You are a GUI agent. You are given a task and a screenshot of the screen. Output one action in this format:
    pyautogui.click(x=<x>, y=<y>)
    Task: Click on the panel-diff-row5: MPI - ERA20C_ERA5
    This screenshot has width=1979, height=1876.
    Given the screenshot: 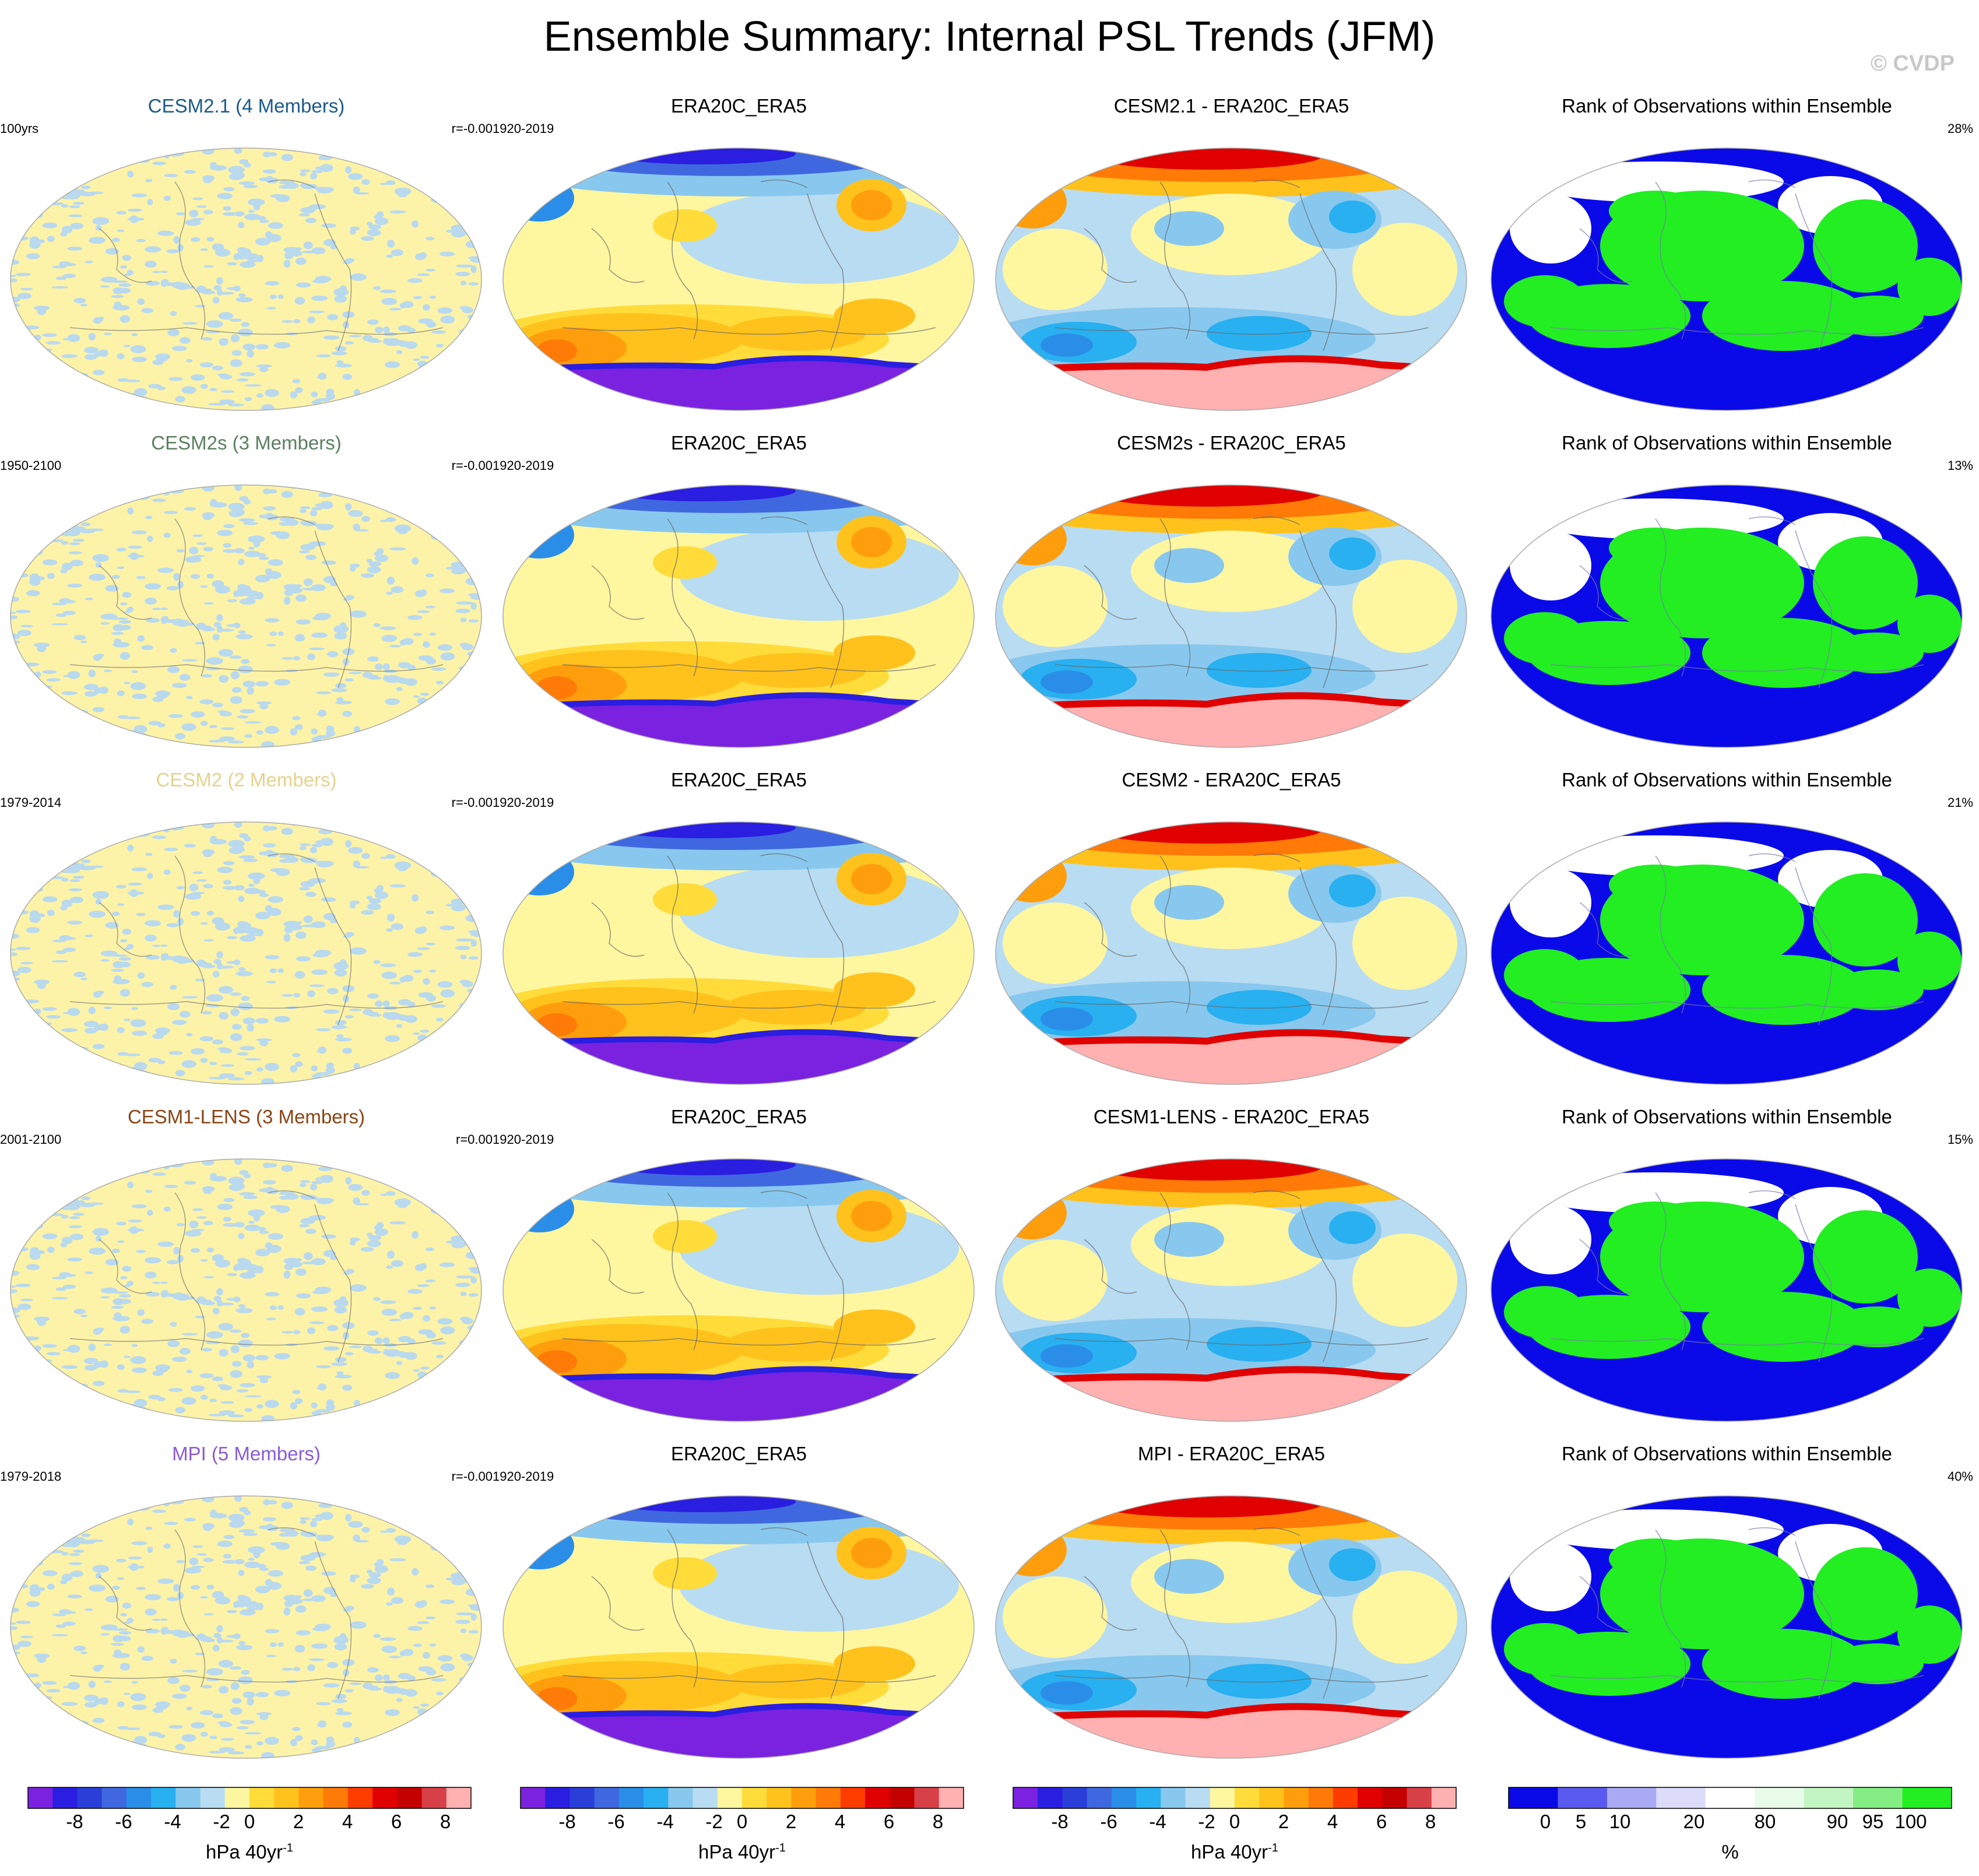 What is the action you would take?
    pyautogui.click(x=1232, y=1605)
    